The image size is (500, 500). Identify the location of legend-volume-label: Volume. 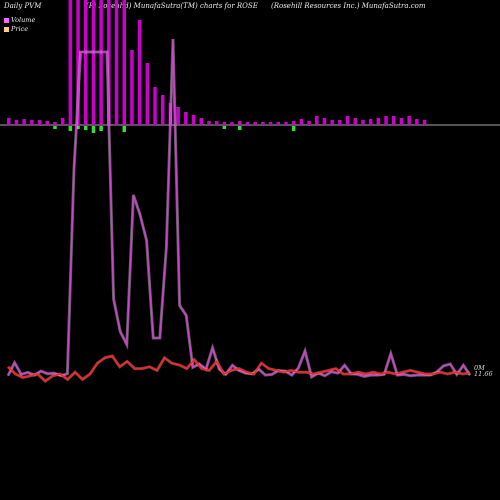
(23, 20).